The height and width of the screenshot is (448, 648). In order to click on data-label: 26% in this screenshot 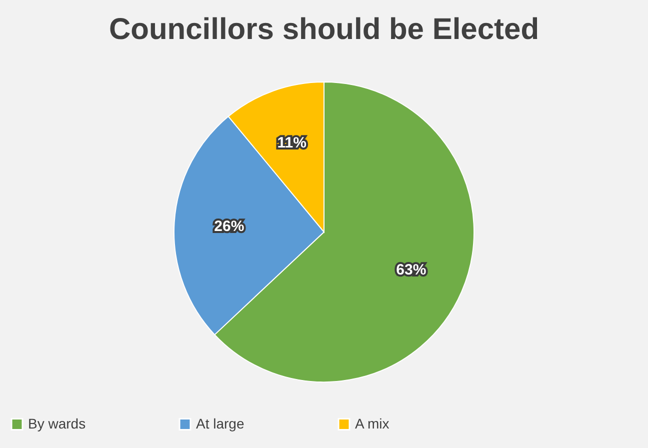, I will do `click(229, 227)`.